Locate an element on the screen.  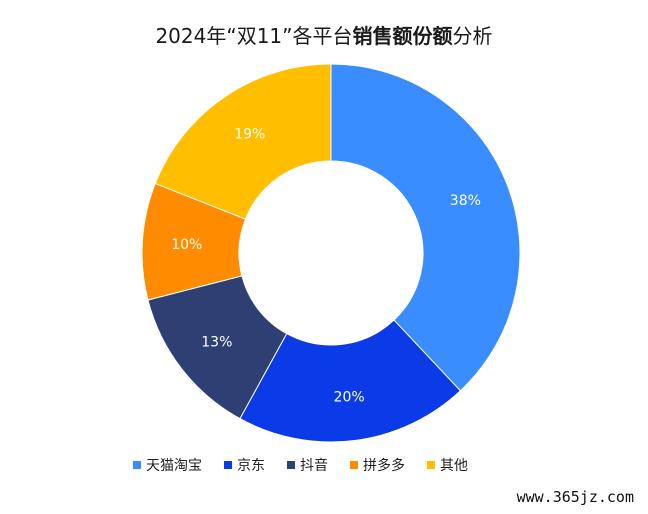
chart-title-suffix: 分析 is located at coordinates (472, 36).